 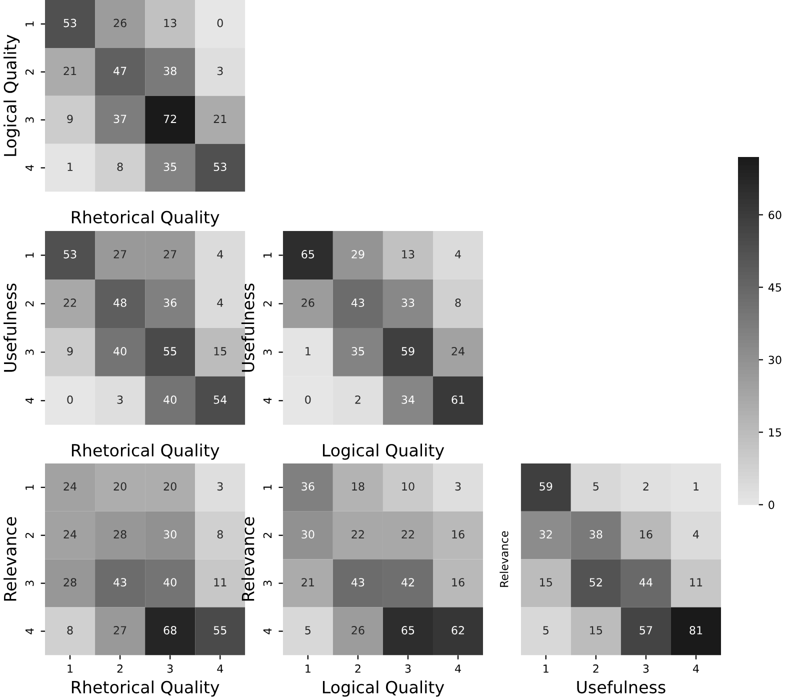 I want to click on data-label: 36, so click(x=170, y=302).